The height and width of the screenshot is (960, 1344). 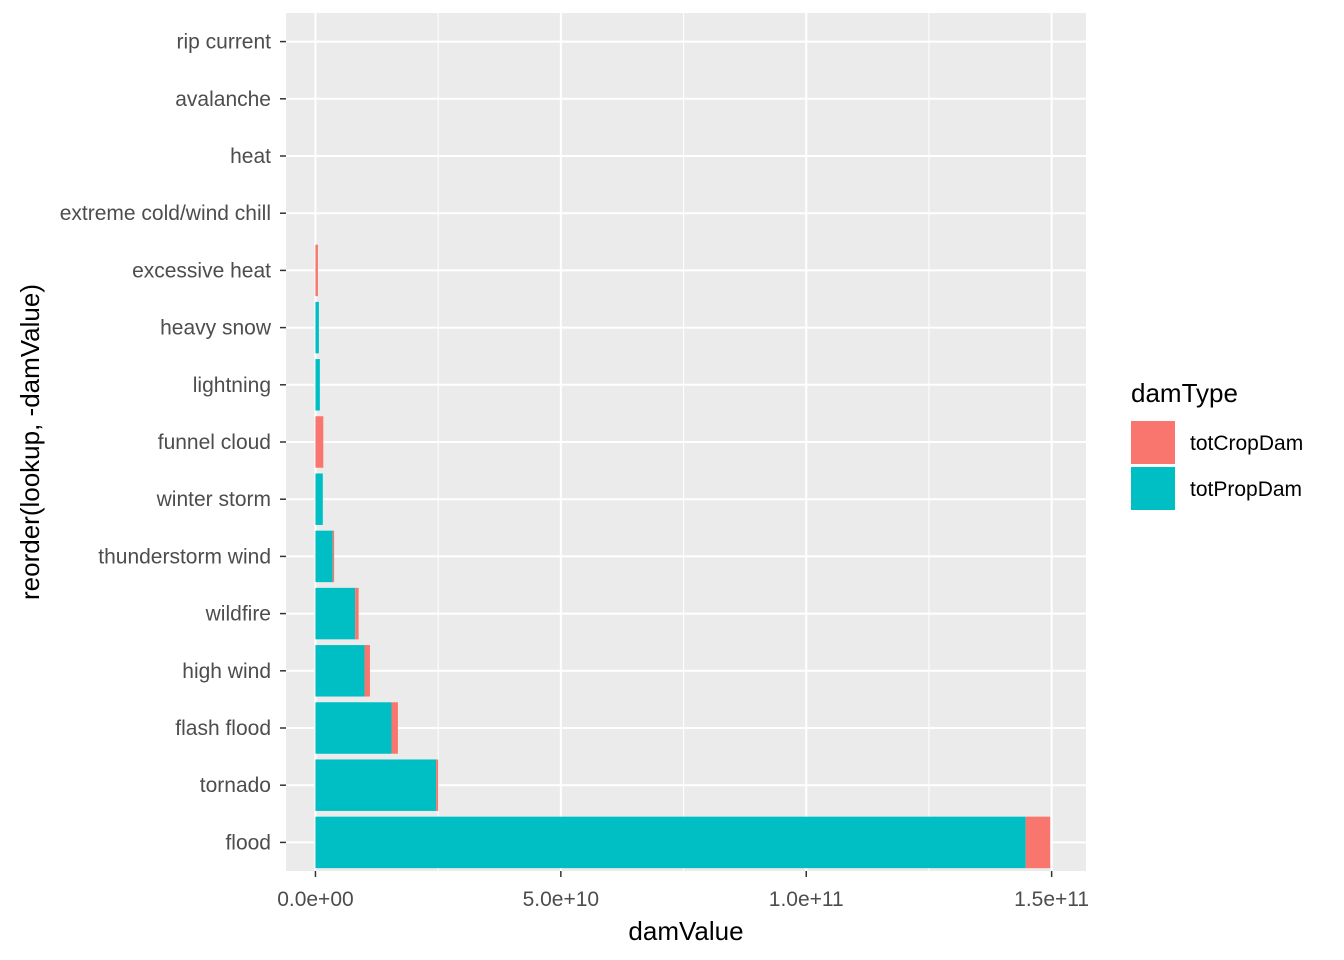 What do you see at coordinates (670, 842) in the screenshot?
I see `bar-totPropDam-flood` at bounding box center [670, 842].